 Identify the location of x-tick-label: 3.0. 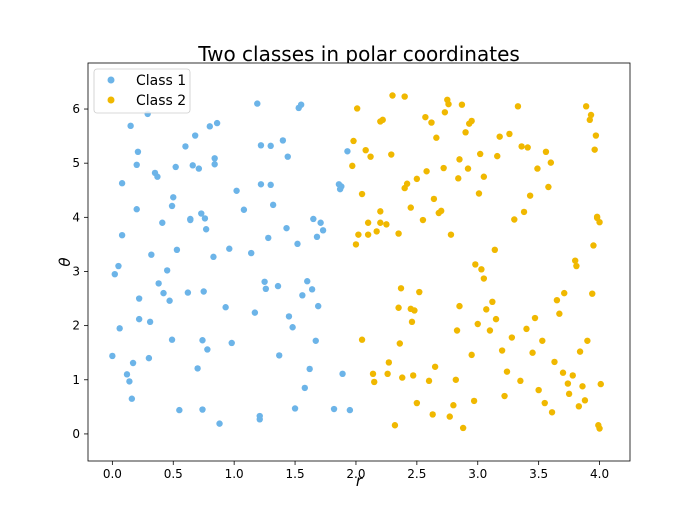
(477, 474).